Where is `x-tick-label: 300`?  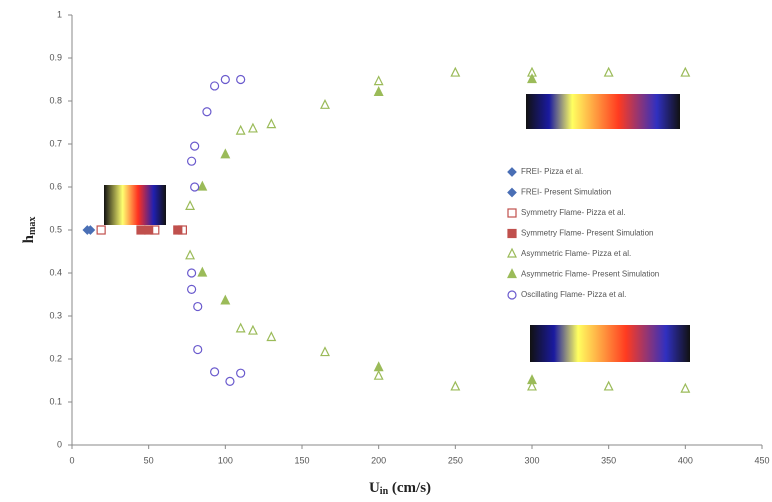 x-tick-label: 300 is located at coordinates (531, 460).